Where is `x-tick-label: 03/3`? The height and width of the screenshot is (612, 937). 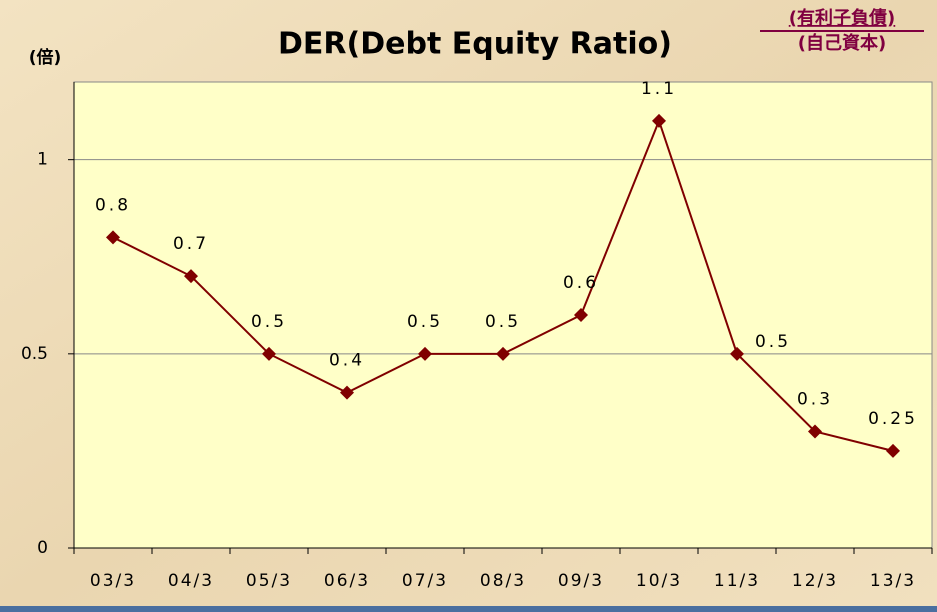 x-tick-label: 03/3 is located at coordinates (113, 581).